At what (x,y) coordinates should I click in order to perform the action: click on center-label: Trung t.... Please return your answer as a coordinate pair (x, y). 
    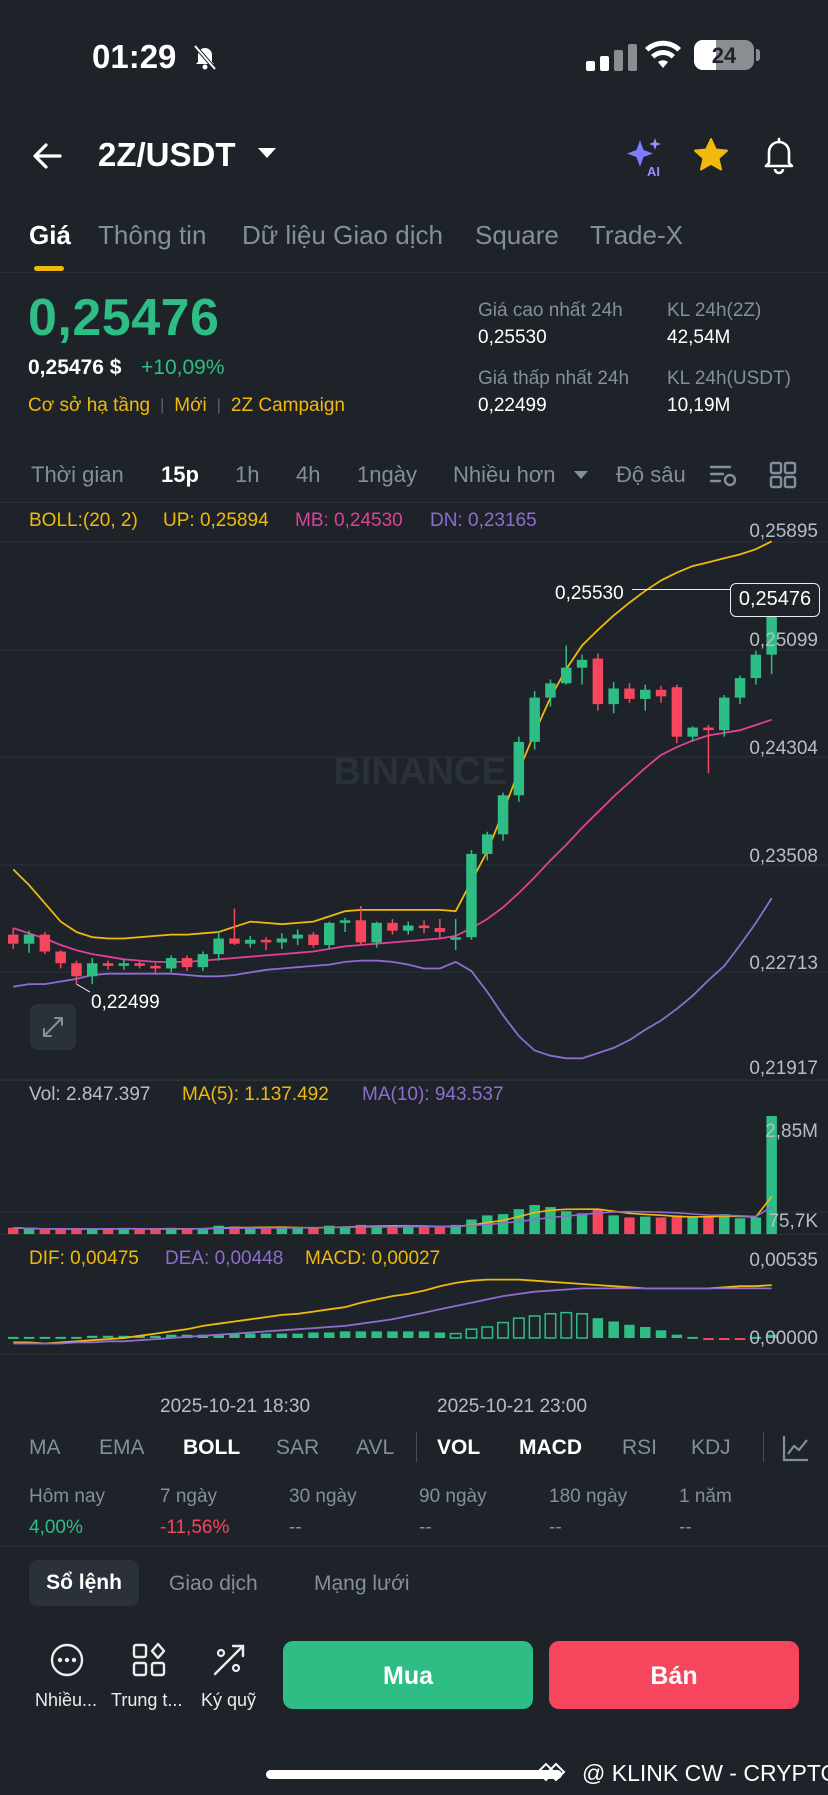
    Looking at the image, I should click on (147, 1700).